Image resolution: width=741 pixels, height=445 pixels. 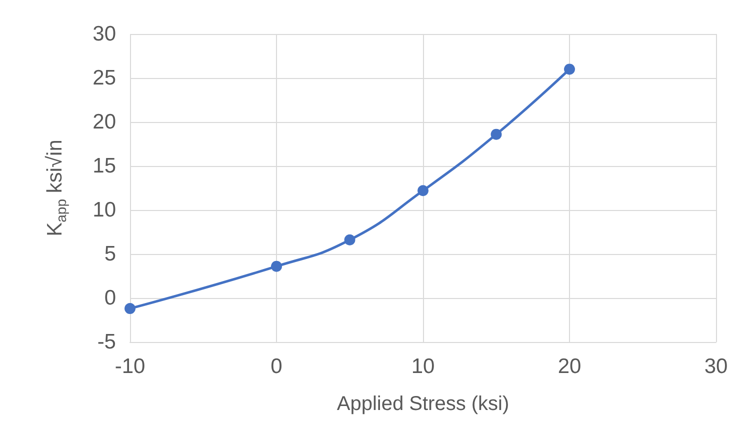 What do you see at coordinates (110, 298) in the screenshot?
I see `y-tick-label: 0` at bounding box center [110, 298].